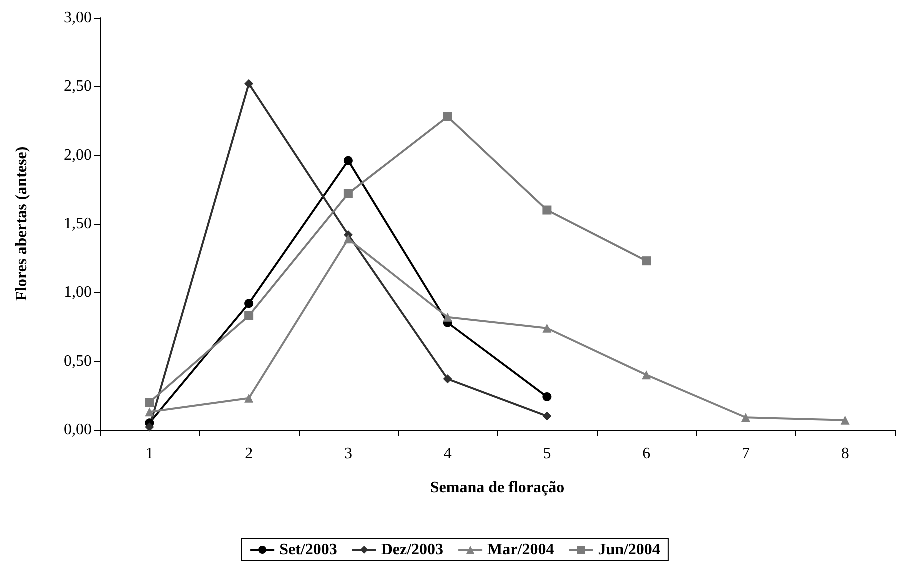  Describe the element at coordinates (78, 361) in the screenshot. I see `y-tick-label: 0,50` at that location.